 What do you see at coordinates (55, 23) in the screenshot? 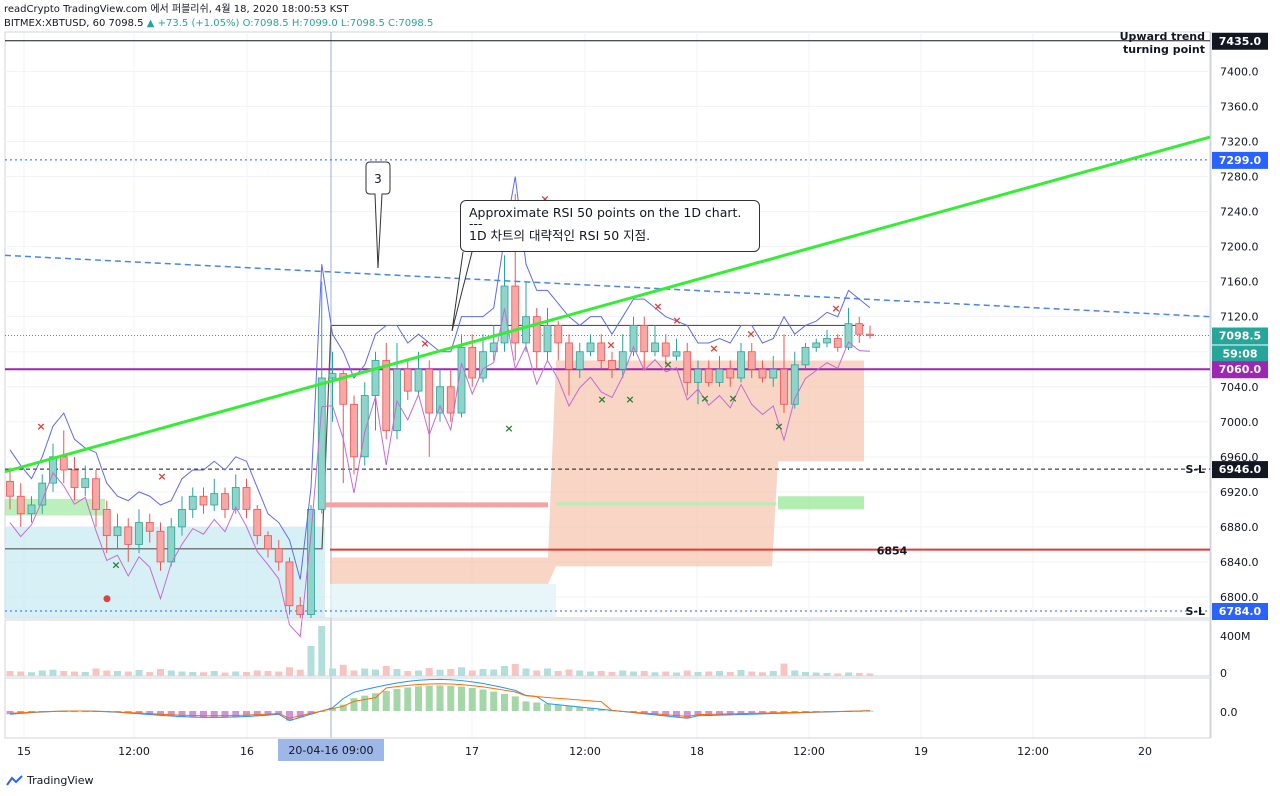
I see `symbol: BITMEX:XBTUSD, 60` at bounding box center [55, 23].